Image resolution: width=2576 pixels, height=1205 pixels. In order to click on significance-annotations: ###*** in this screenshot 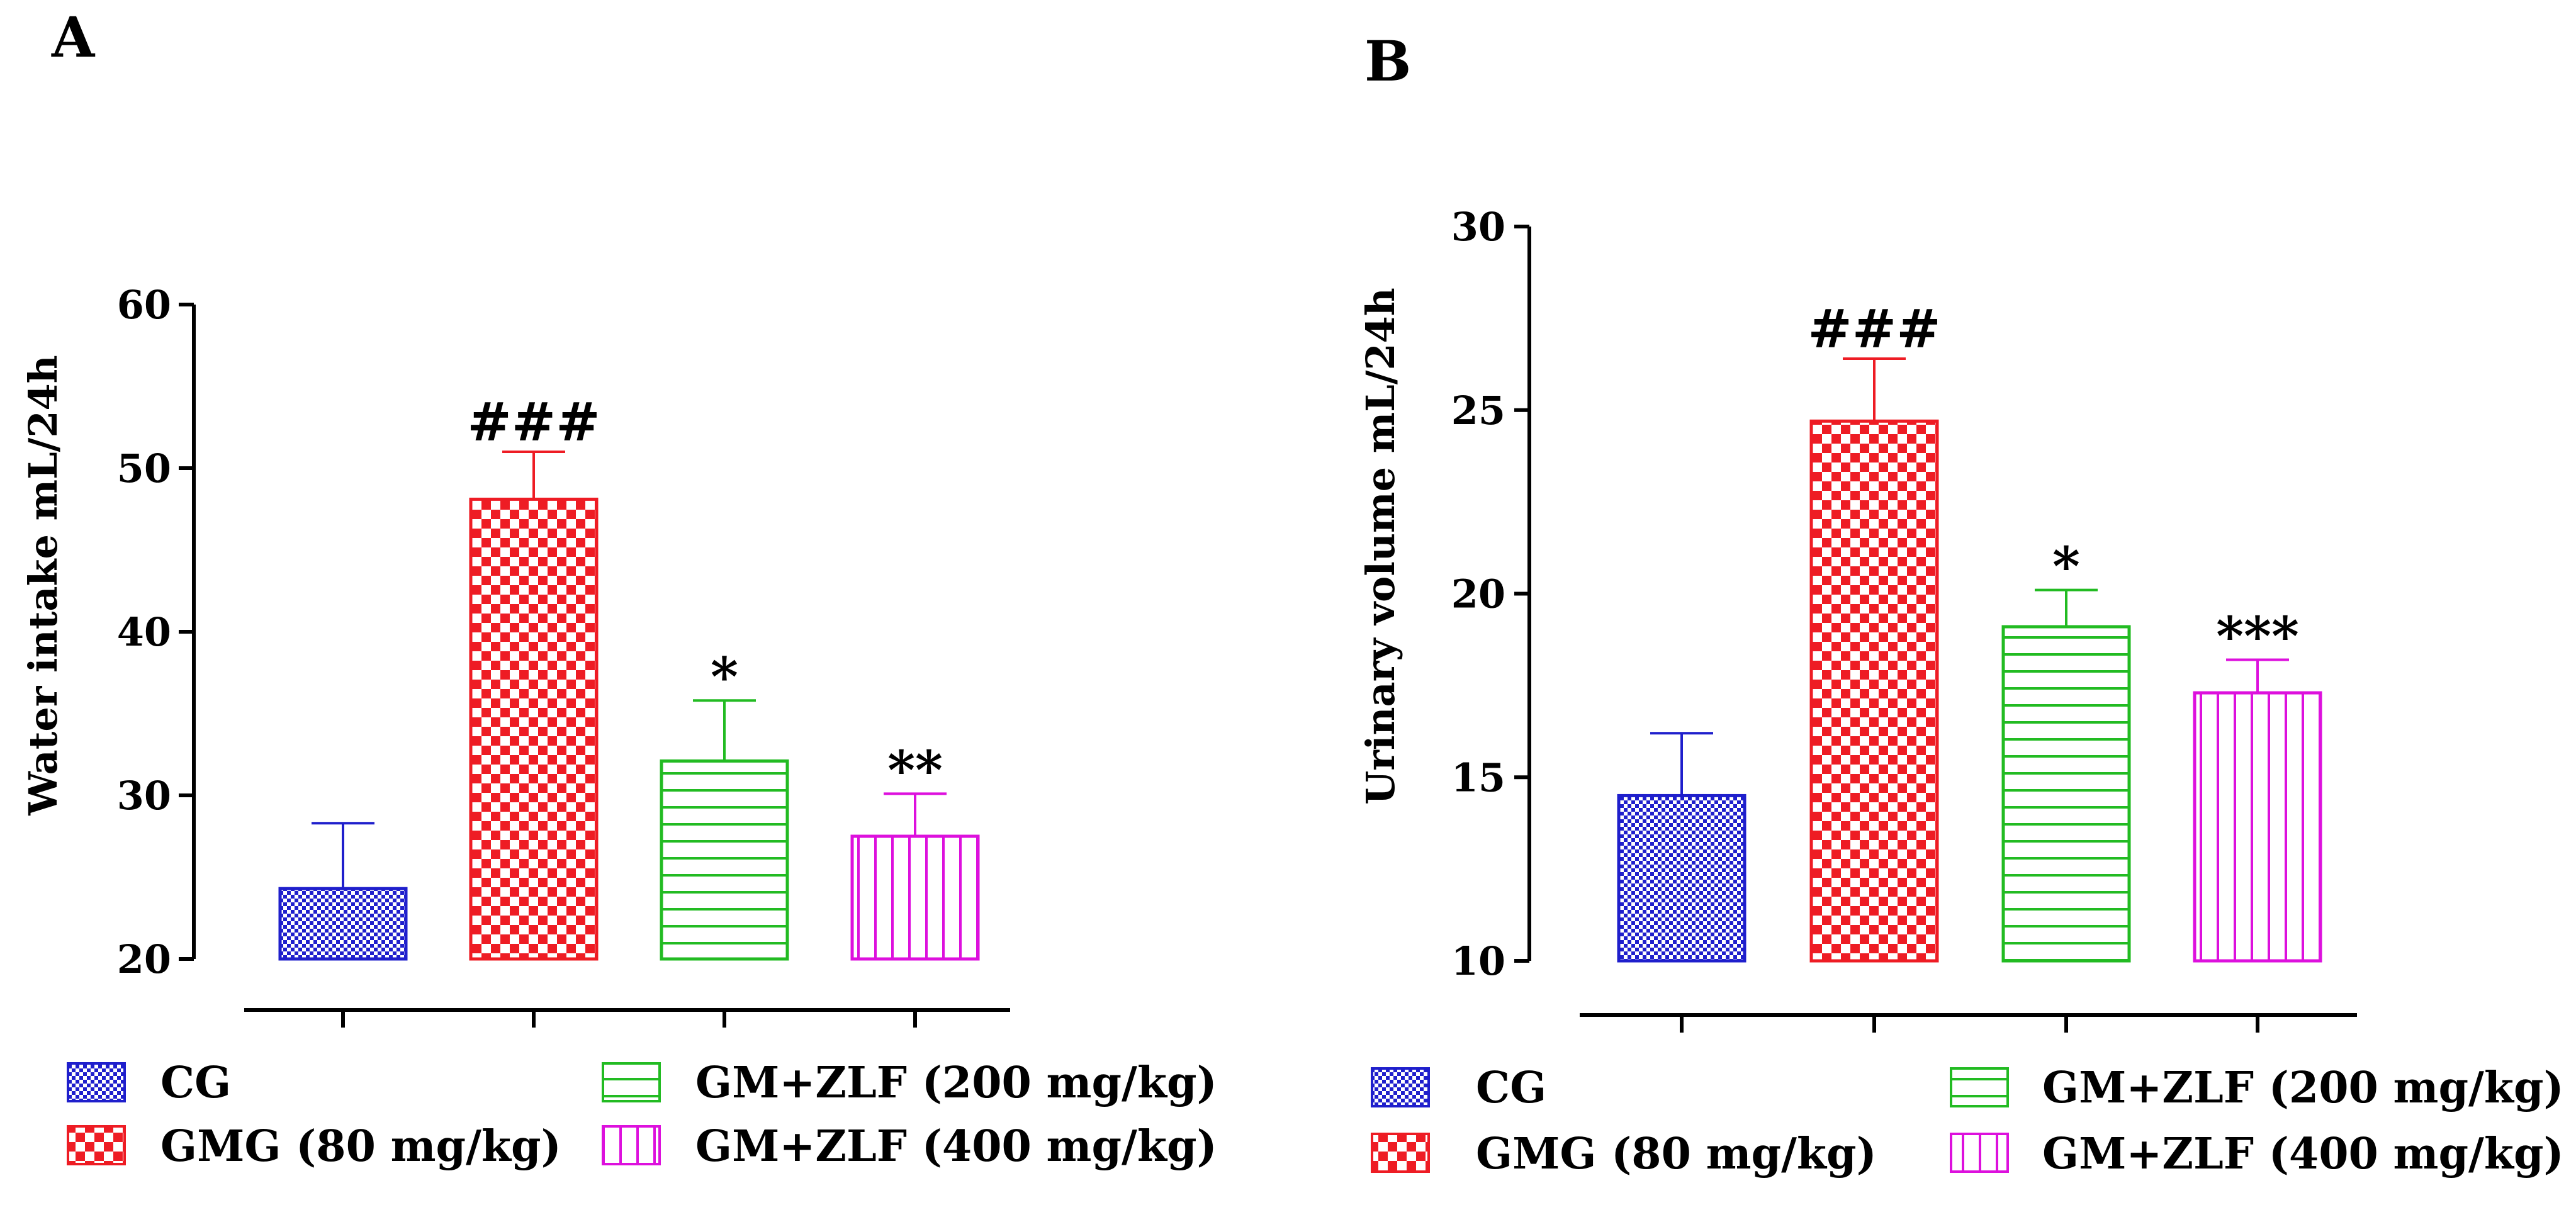, I will do `click(705, 596)`.